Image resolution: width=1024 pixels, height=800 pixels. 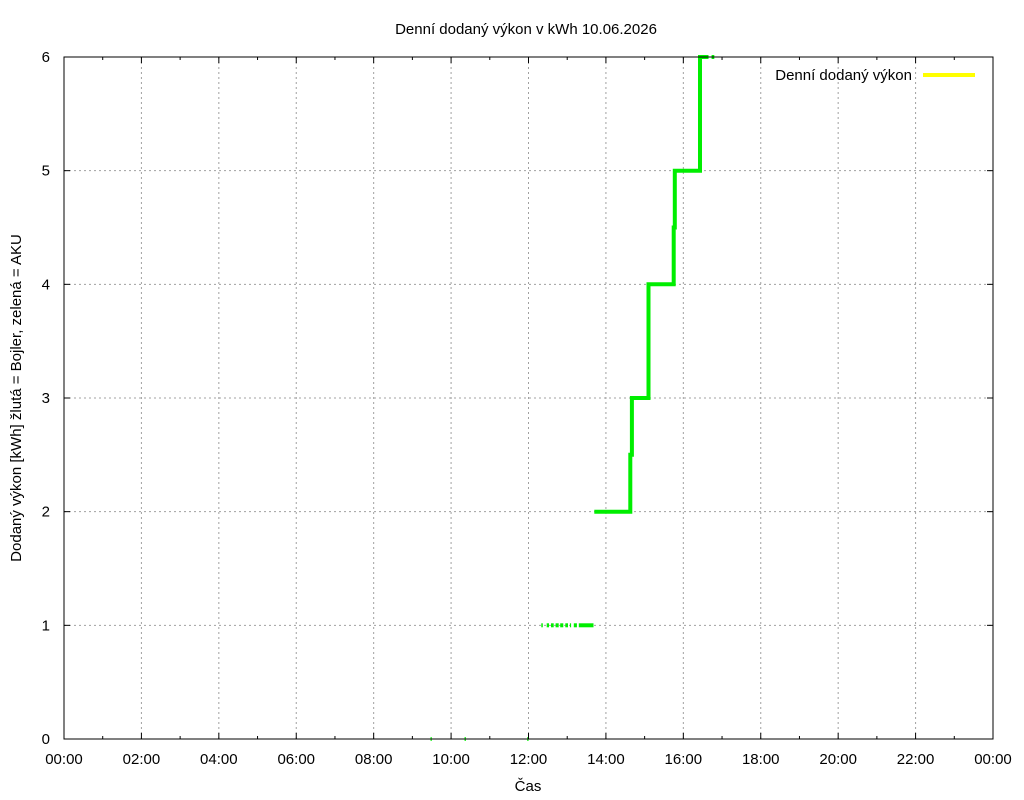 What do you see at coordinates (838, 759) in the screenshot?
I see `x-tick-label: 20:00` at bounding box center [838, 759].